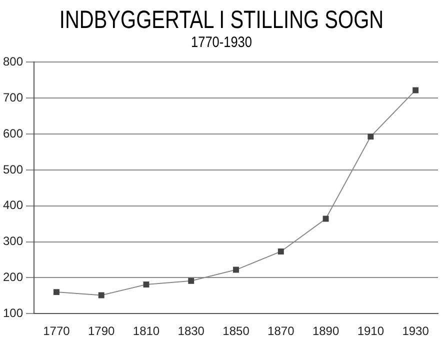 This screenshot has height=345, width=443. I want to click on y-tick-label: 600, so click(13, 133).